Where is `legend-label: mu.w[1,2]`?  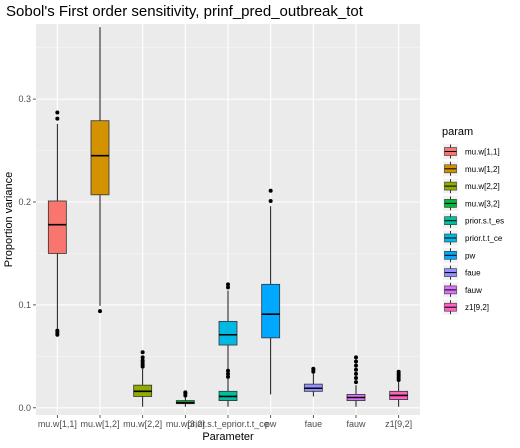 legend-label: mu.w[1,2] is located at coordinates (482, 169).